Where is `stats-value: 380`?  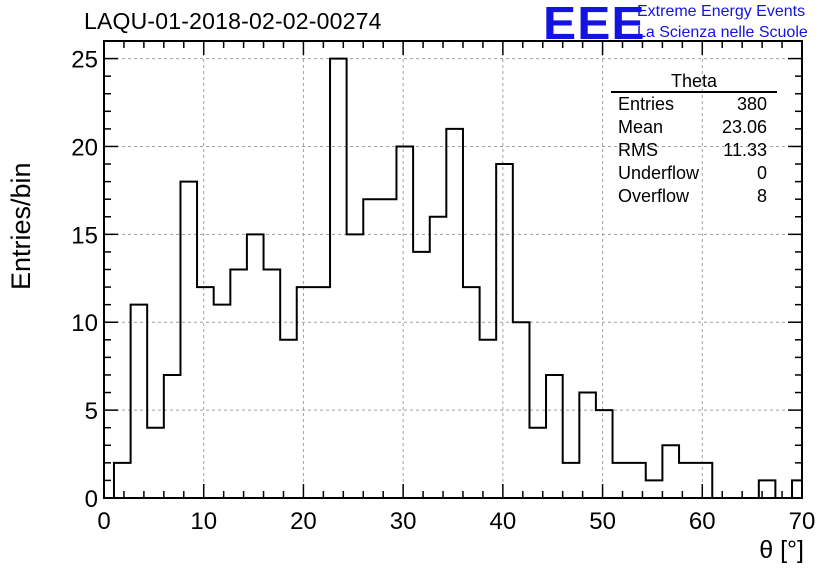
stats-value: 380 is located at coordinates (751, 104).